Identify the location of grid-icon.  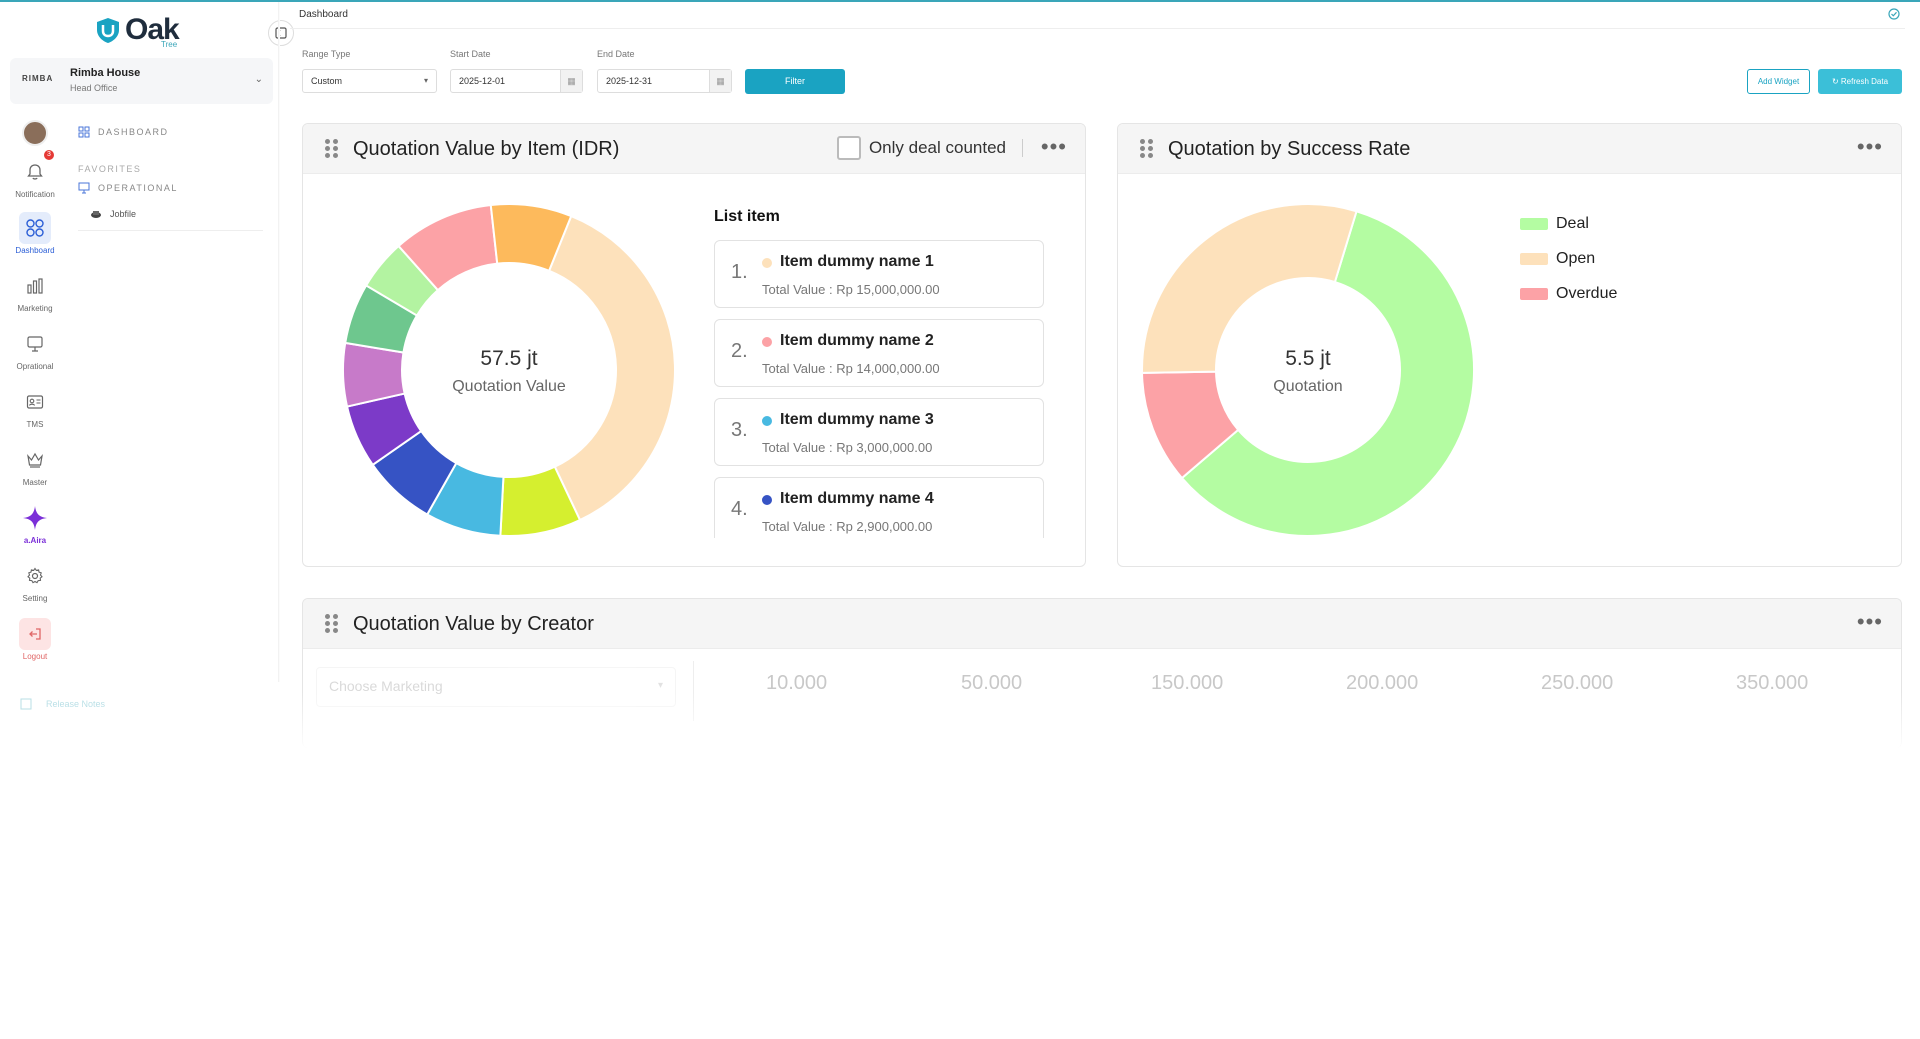
(84, 132).